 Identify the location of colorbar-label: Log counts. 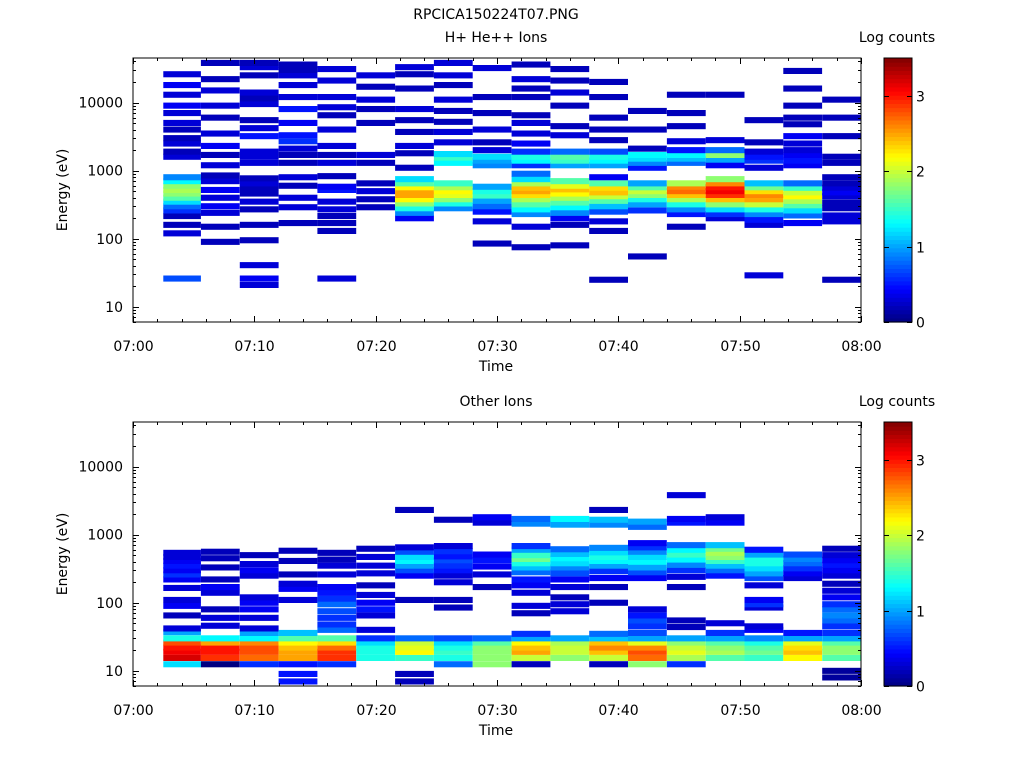
(897, 402).